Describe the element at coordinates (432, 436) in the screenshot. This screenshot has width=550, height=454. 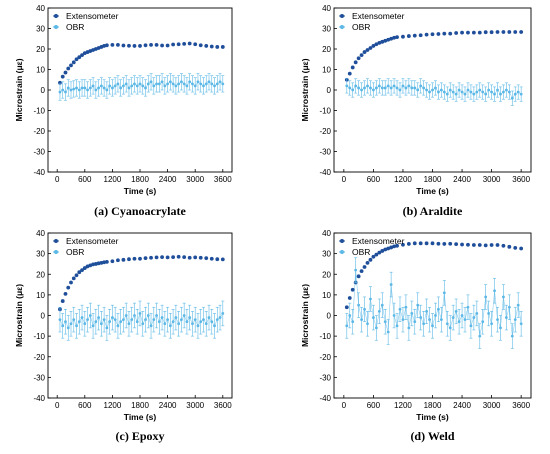
I see `panel-caption: (d) Weld` at that location.